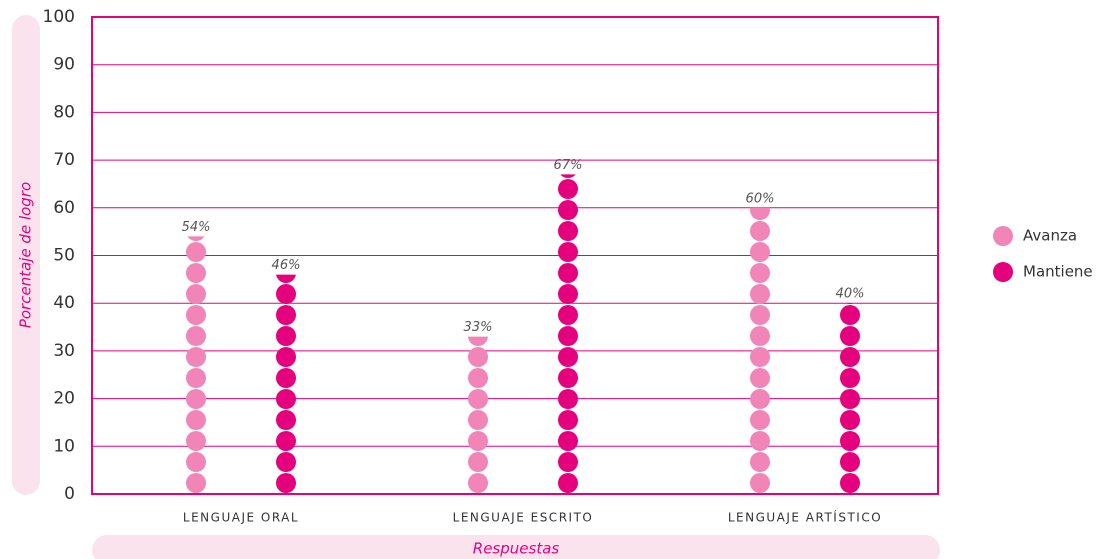 The width and height of the screenshot is (1111, 559). What do you see at coordinates (64, 256) in the screenshot?
I see `y-tick-label: 50` at bounding box center [64, 256].